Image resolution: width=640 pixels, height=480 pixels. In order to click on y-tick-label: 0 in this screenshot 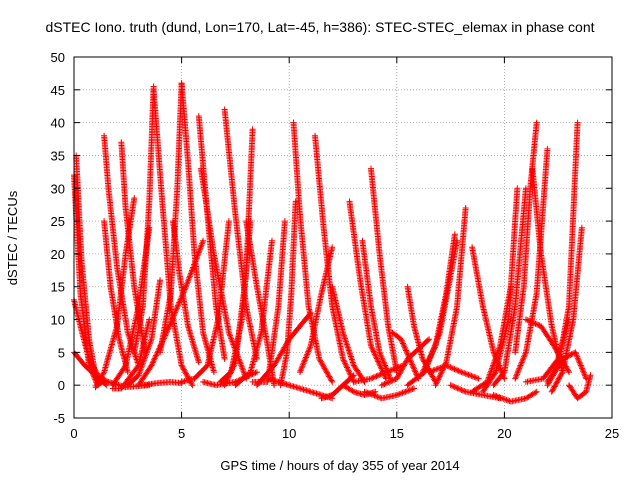, I will do `click(61, 385)`.